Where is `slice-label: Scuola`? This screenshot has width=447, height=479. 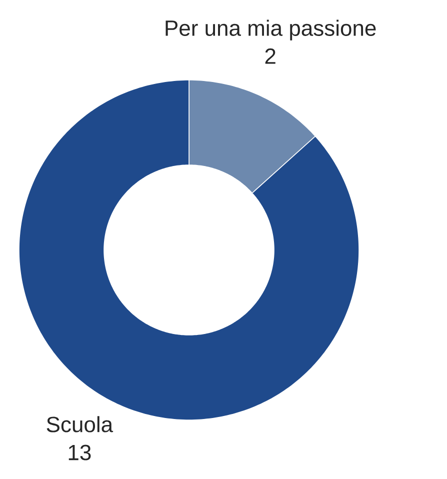 slice-label: Scuola is located at coordinates (80, 424).